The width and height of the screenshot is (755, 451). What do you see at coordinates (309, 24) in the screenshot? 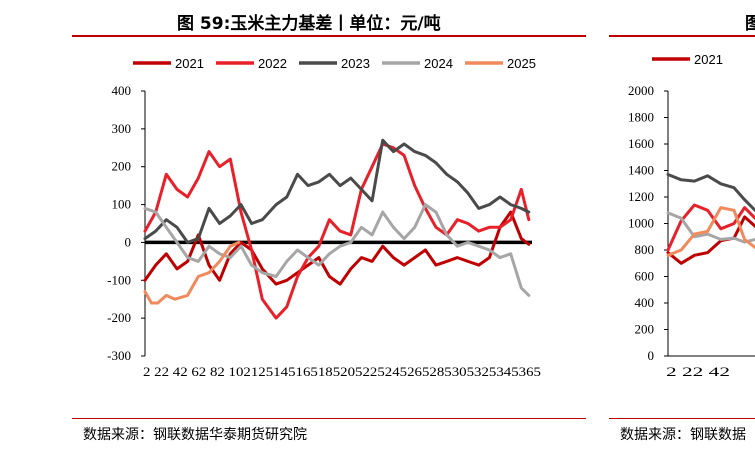
I see `left-chart-title: 图 59:玉米主力基差丨单位：元/吨` at bounding box center [309, 24].